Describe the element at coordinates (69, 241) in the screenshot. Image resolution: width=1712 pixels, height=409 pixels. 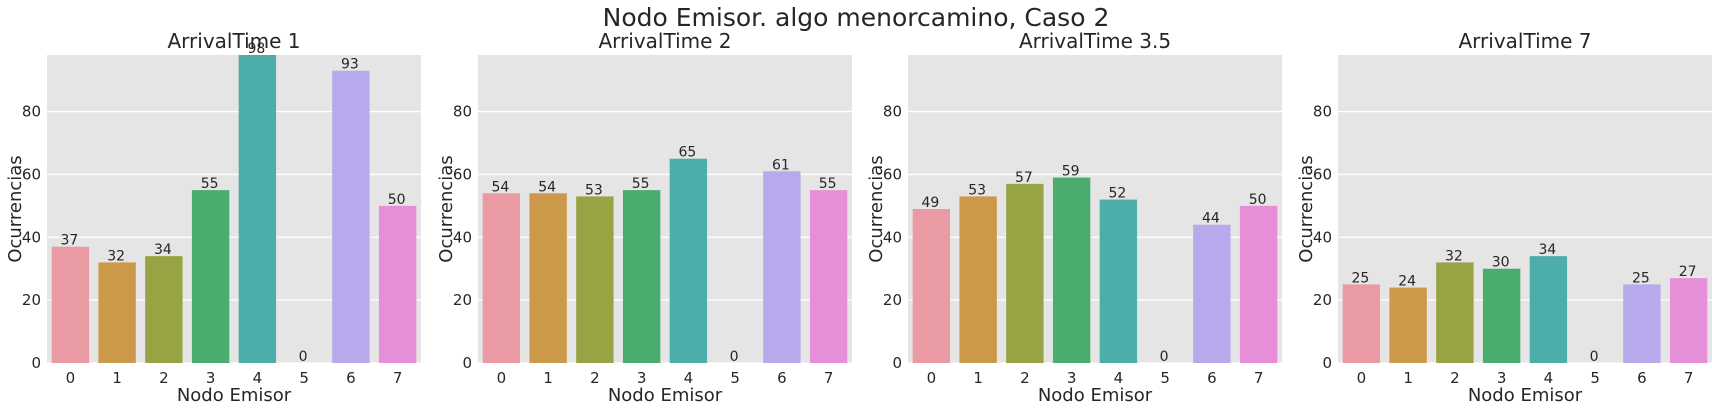
I see `data-label: 37` at that location.